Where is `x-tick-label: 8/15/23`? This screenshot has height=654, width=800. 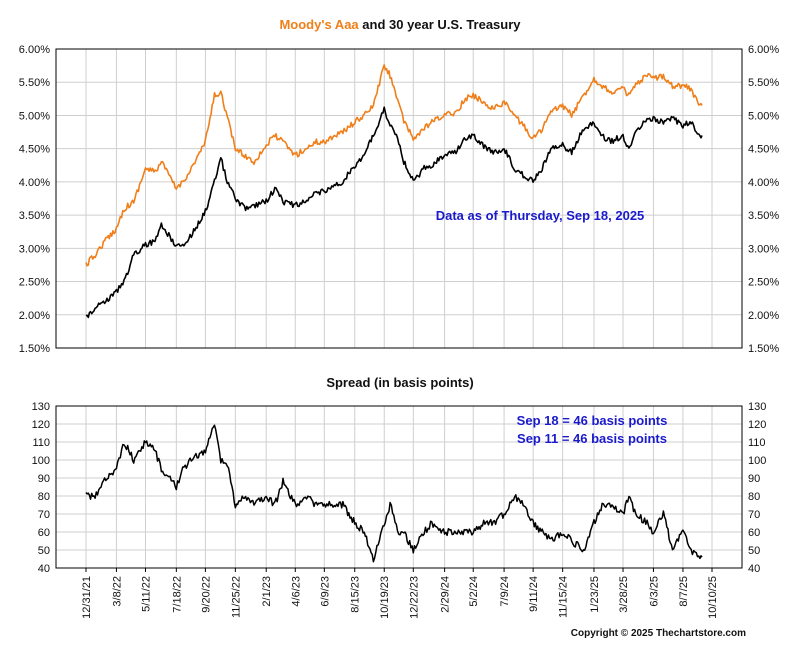 x-tick-label: 8/15/23 is located at coordinates (356, 594).